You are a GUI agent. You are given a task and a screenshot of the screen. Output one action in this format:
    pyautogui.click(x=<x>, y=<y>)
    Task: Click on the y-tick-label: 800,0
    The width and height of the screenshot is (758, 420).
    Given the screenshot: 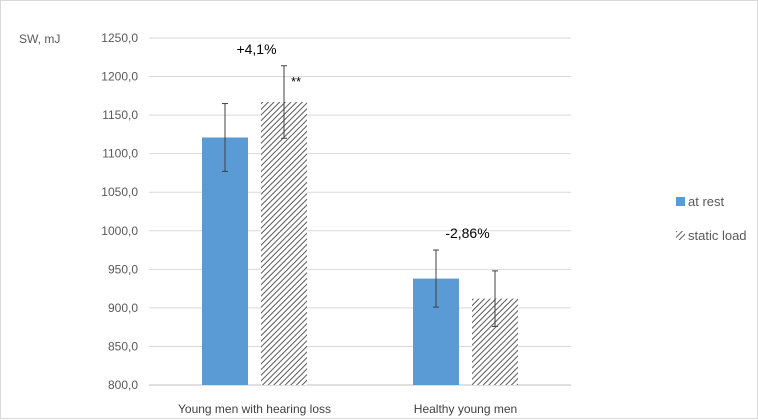 What is the action you would take?
    pyautogui.click(x=123, y=385)
    